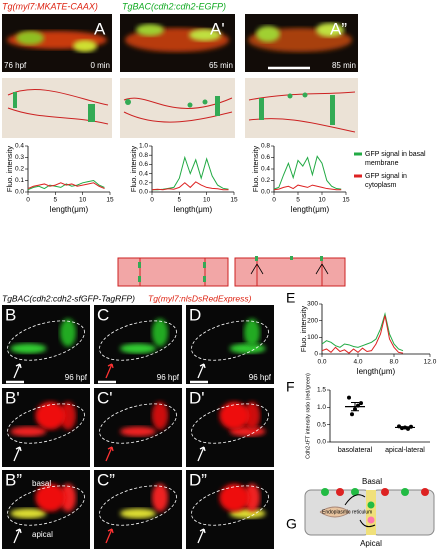  Describe the element at coordinates (291, 524) in the screenshot. I see `panel-label: G` at that location.